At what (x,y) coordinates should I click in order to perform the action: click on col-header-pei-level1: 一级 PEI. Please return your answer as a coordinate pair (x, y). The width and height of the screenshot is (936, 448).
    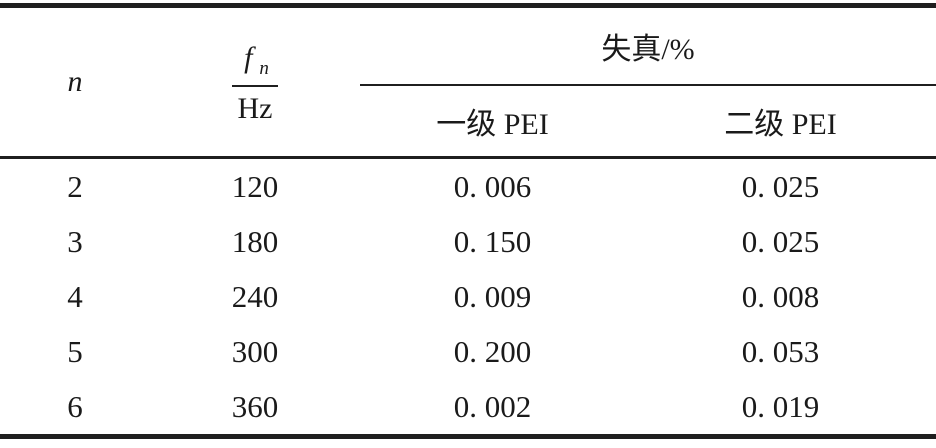
    Looking at the image, I should click on (492, 122).